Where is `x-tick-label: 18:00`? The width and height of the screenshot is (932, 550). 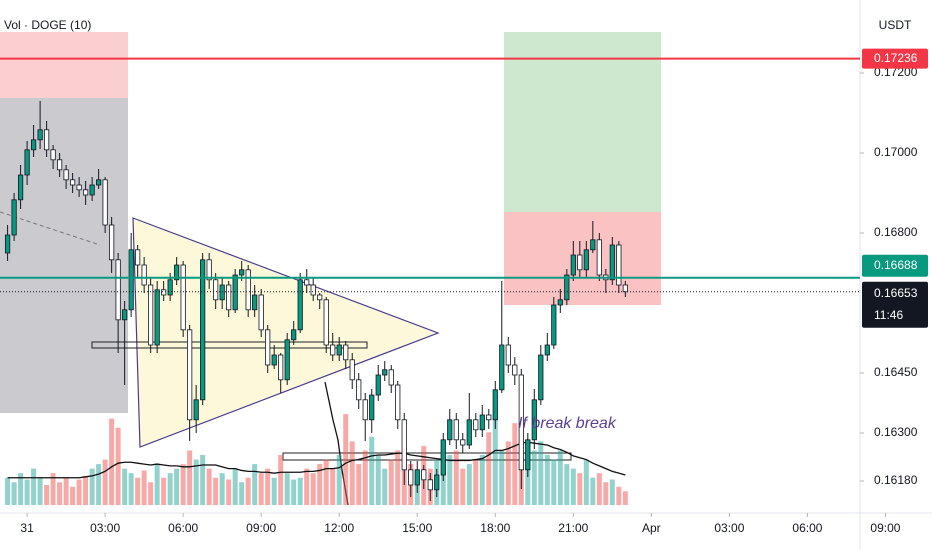 x-tick-label: 18:00 is located at coordinates (495, 528).